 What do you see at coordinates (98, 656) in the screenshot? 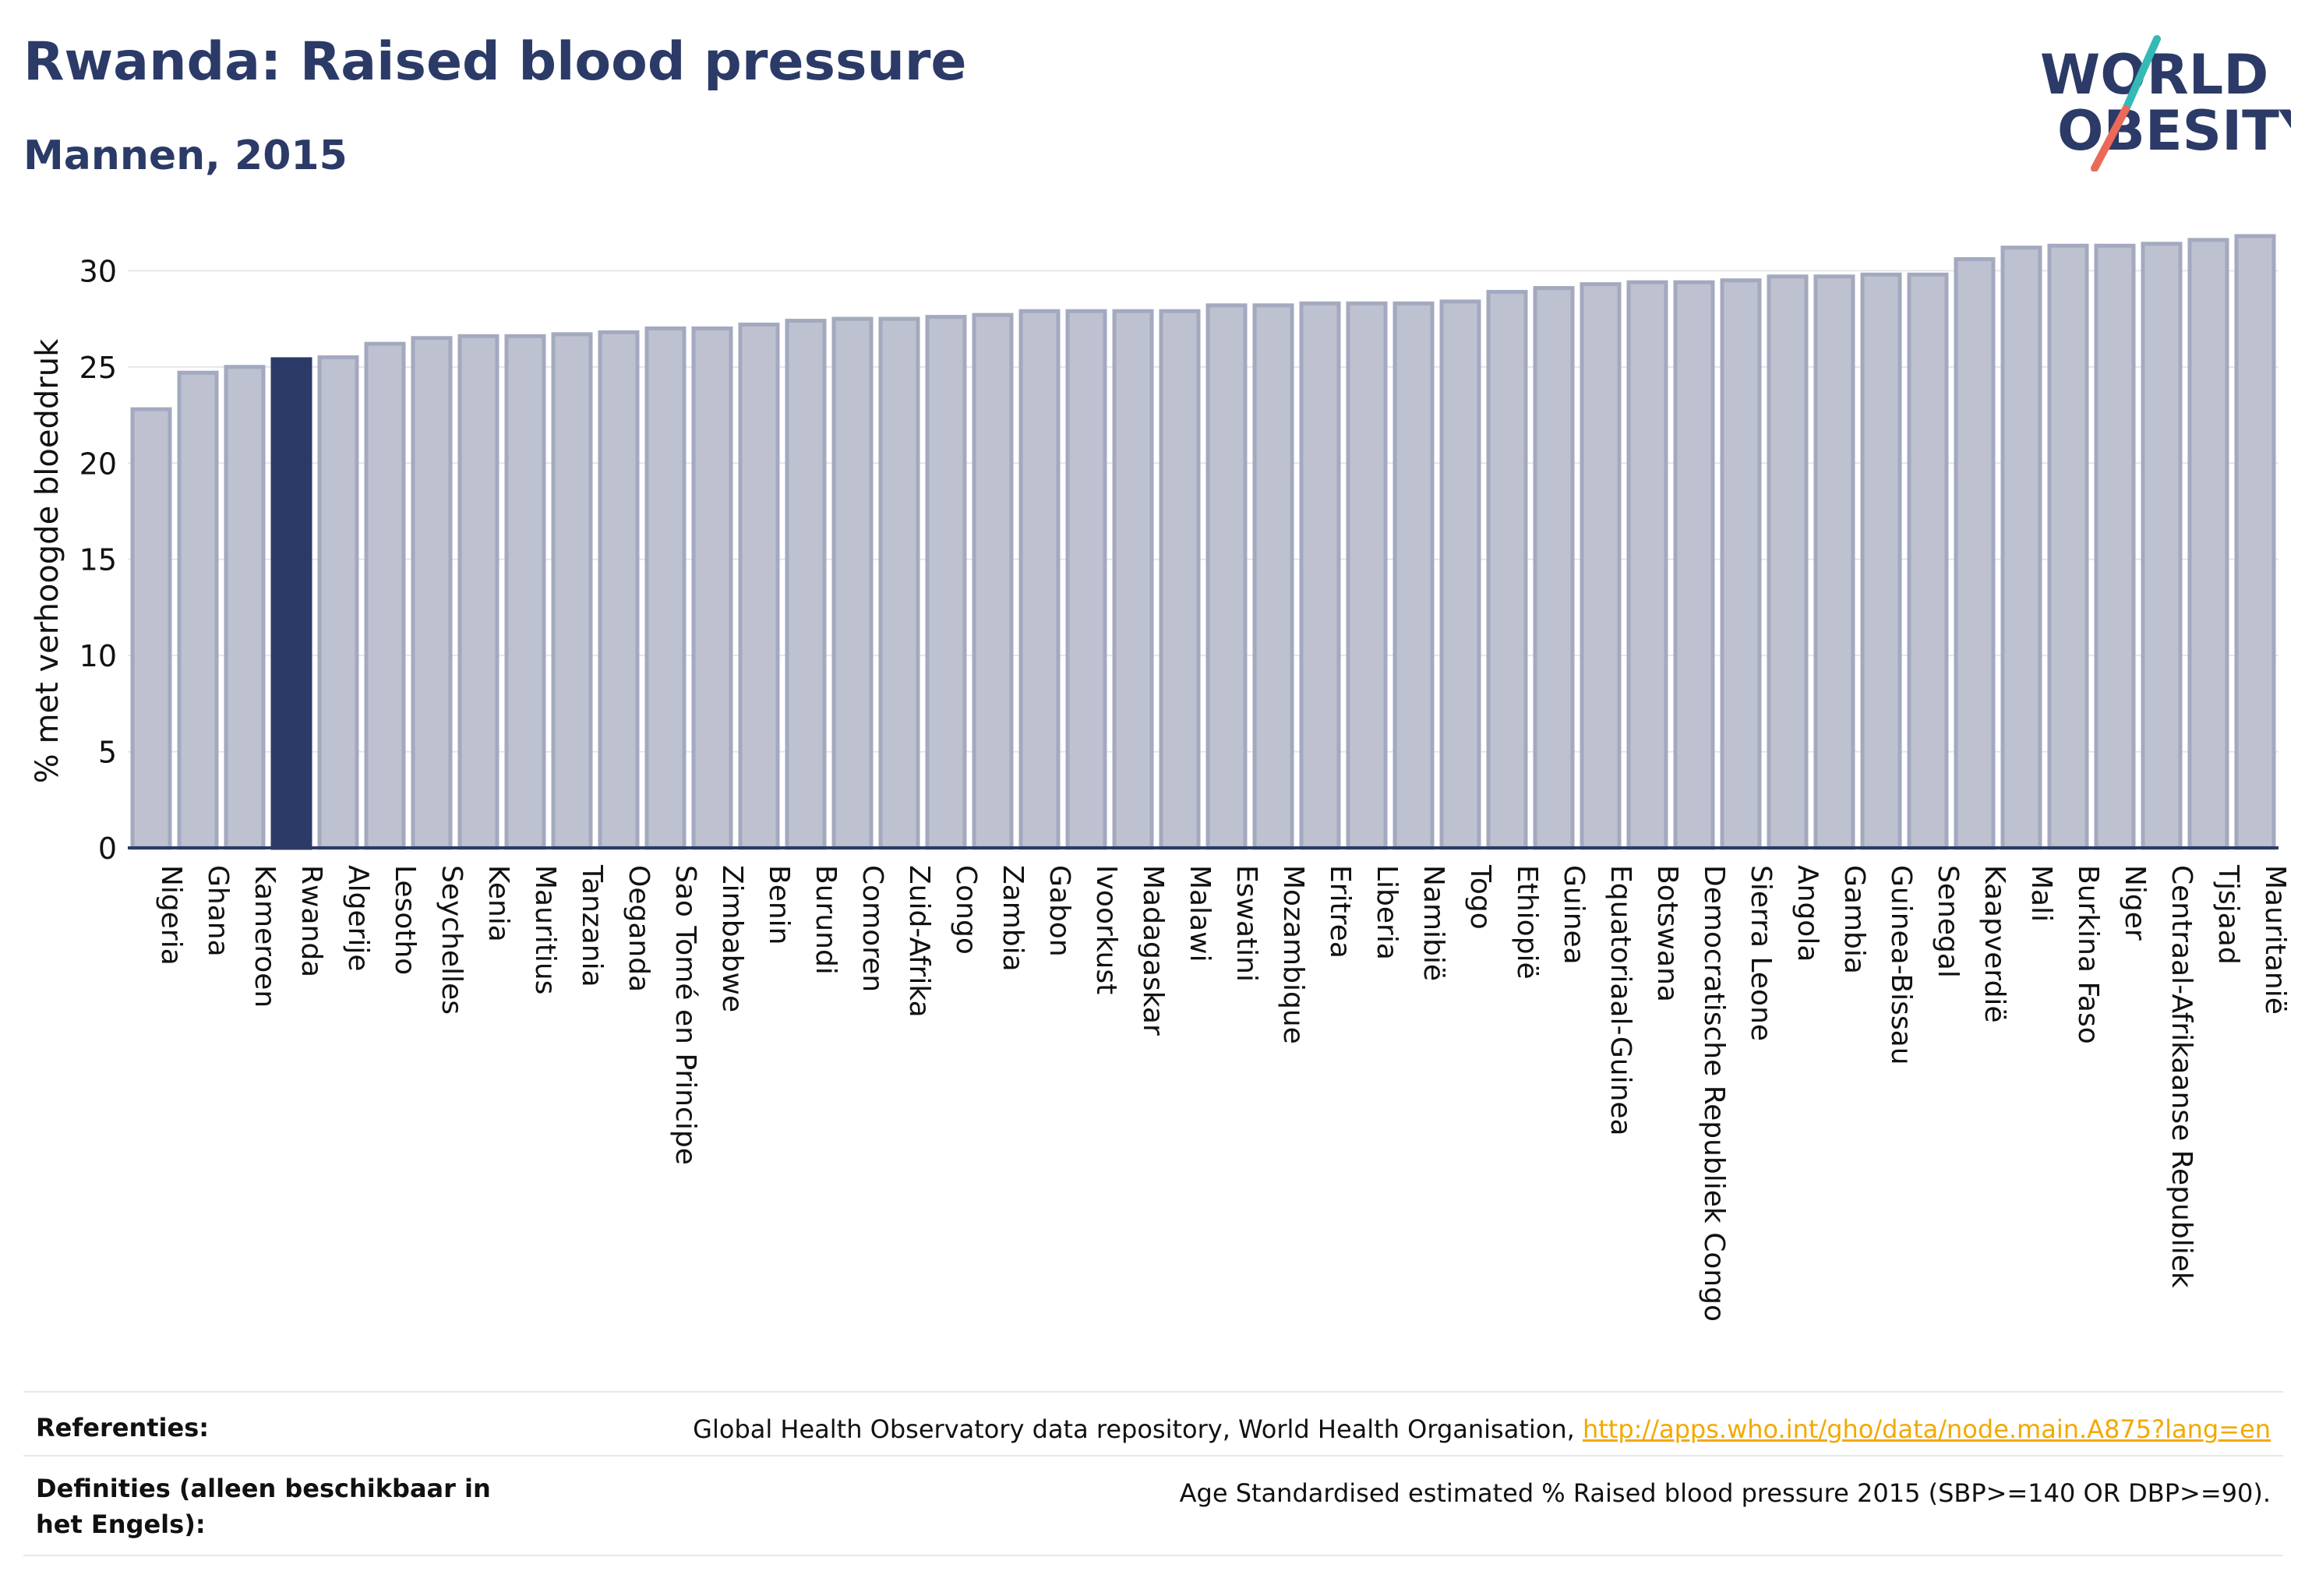
I see `y-tick-label: 10` at bounding box center [98, 656].